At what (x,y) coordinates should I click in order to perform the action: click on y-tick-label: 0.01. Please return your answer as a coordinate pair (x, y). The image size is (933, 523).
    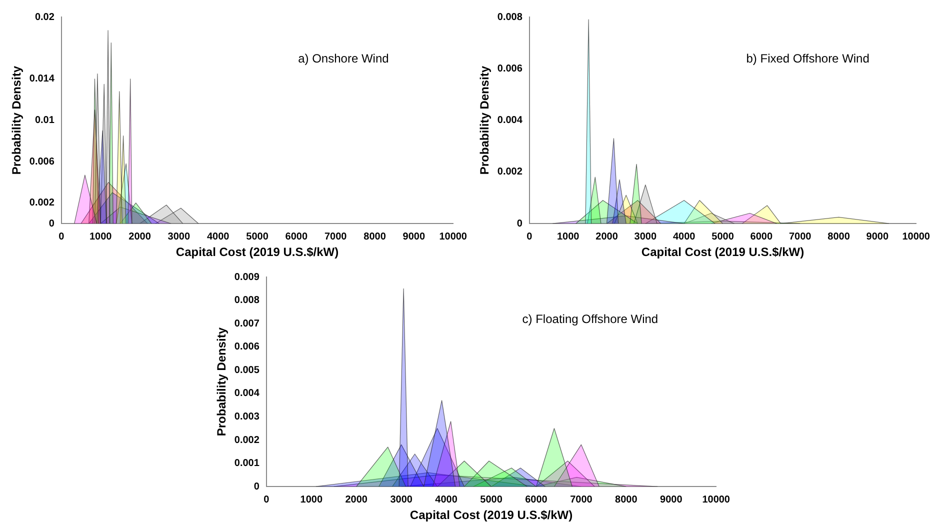
    Looking at the image, I should click on (44, 120).